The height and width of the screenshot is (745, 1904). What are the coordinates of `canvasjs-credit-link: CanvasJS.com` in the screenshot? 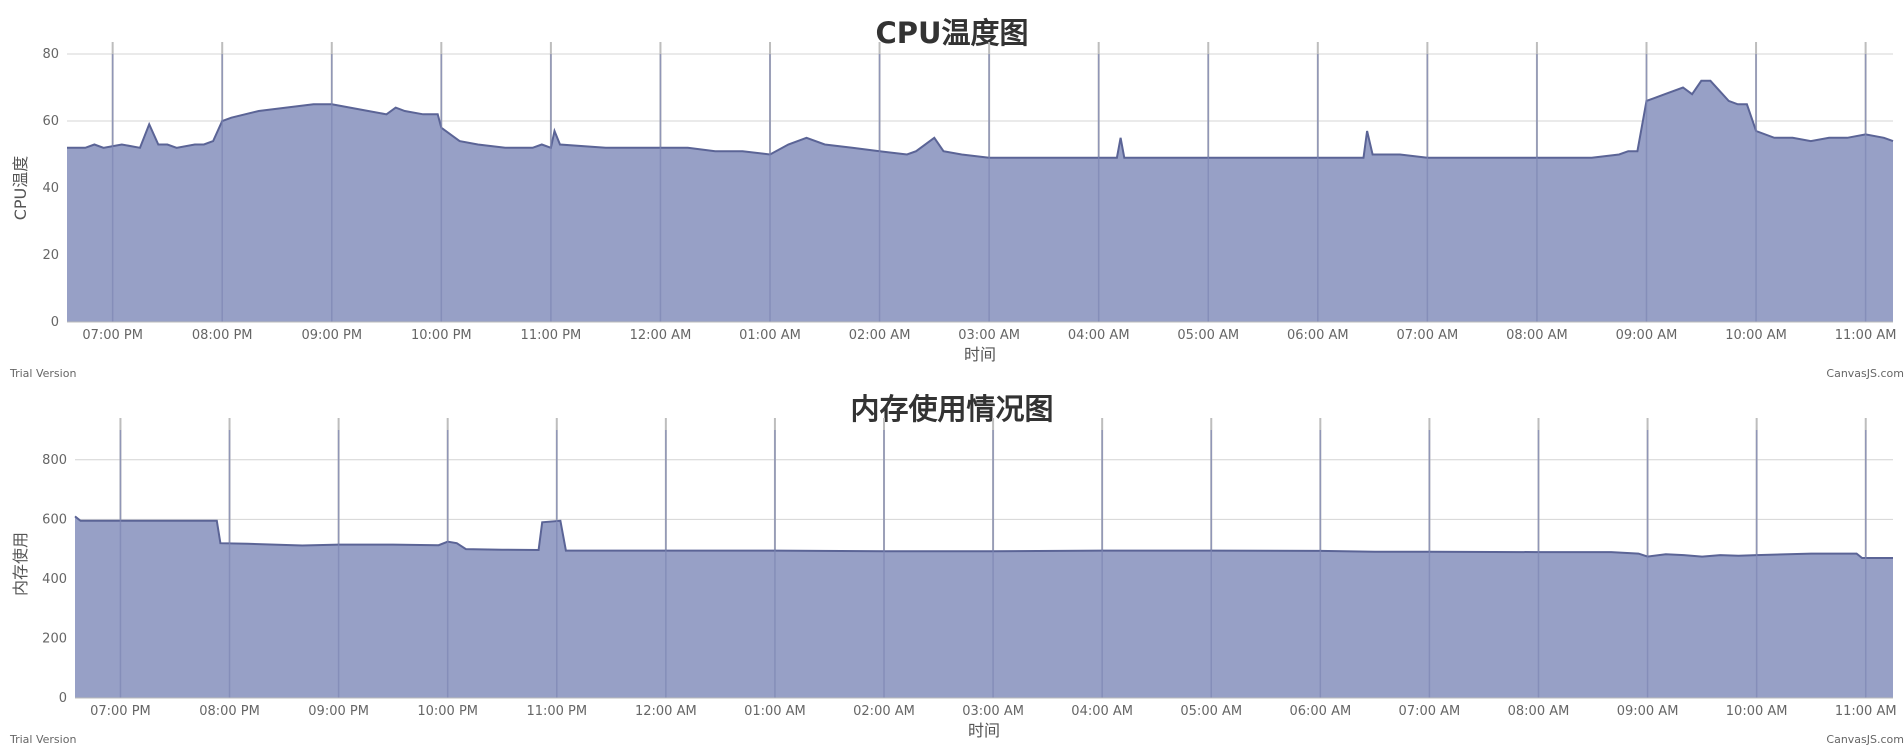 It's located at (1865, 373).